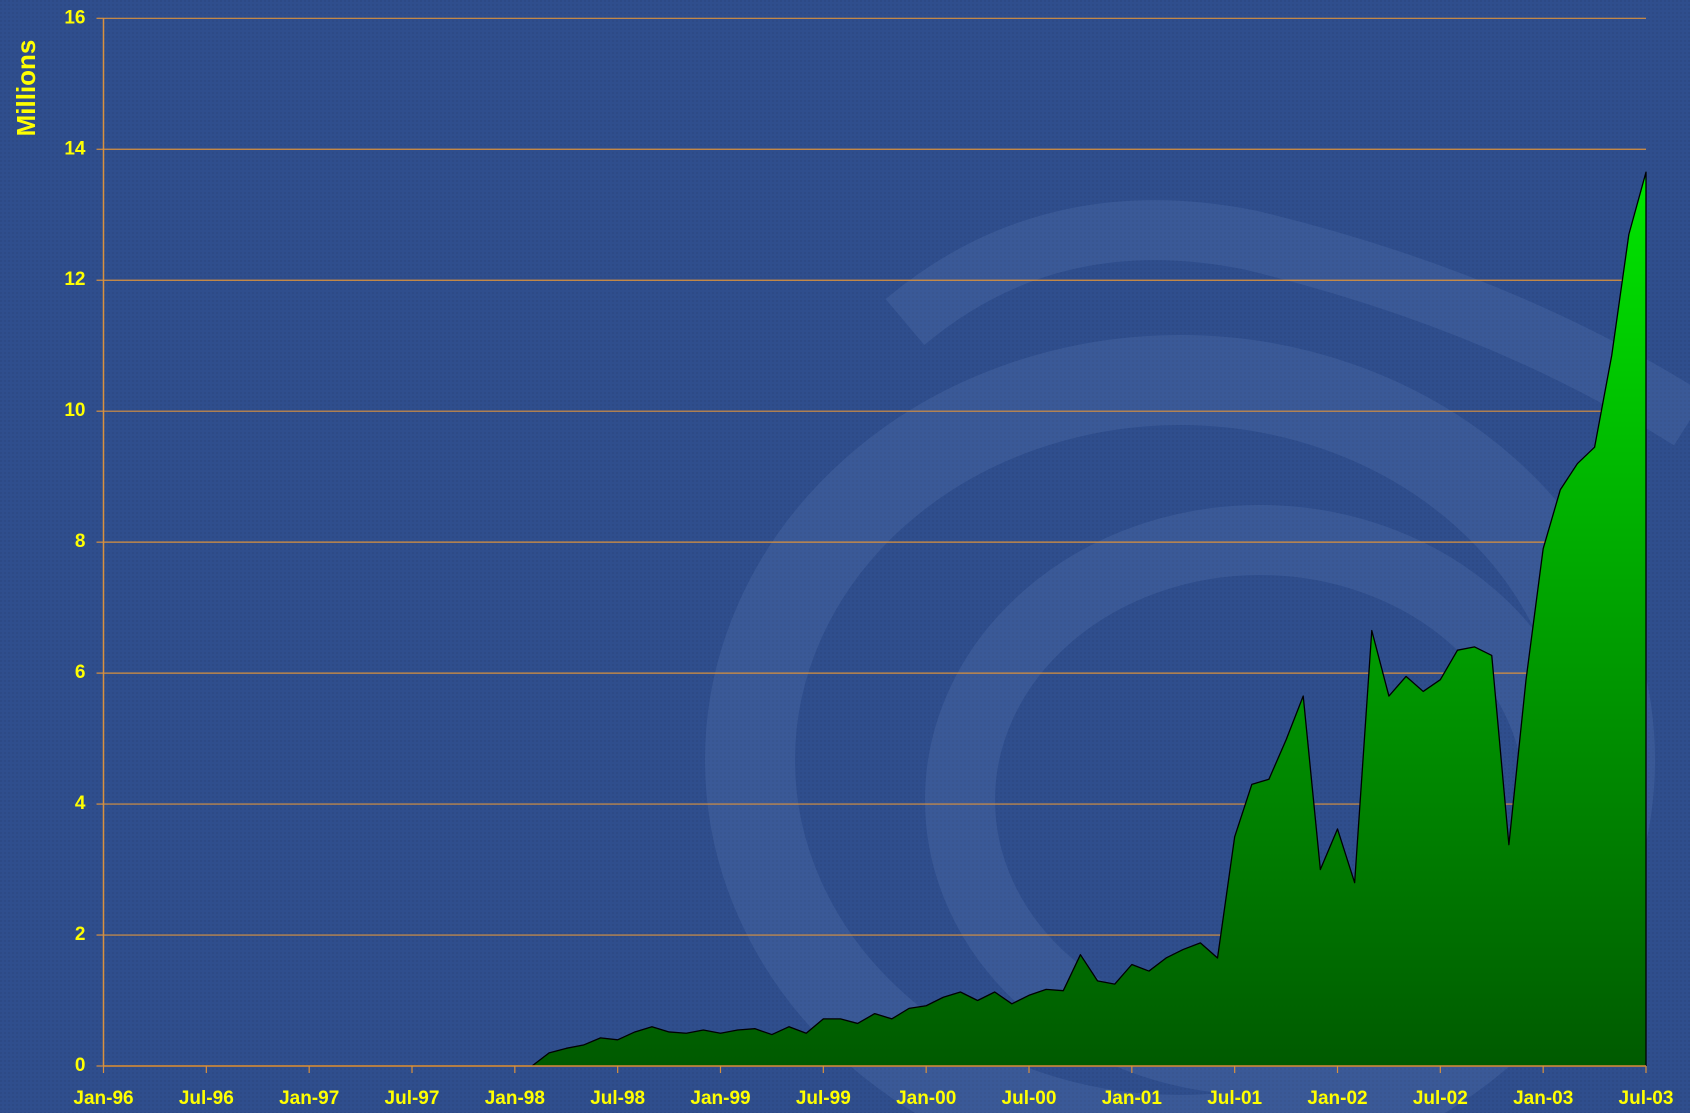 The height and width of the screenshot is (1113, 1690). Describe the element at coordinates (74, 17) in the screenshot. I see `y-tick-label: 16` at that location.